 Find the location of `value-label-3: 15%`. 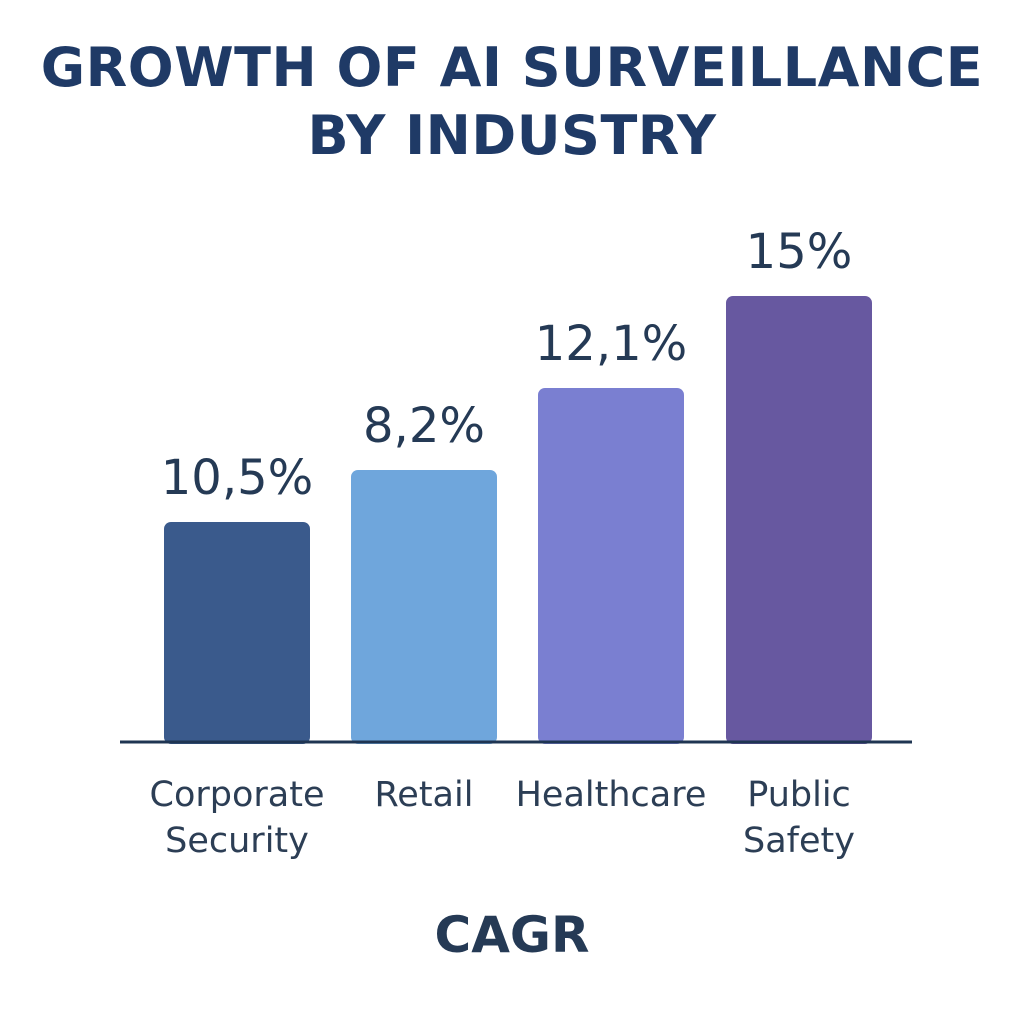

value-label-3: 15% is located at coordinates (799, 252).